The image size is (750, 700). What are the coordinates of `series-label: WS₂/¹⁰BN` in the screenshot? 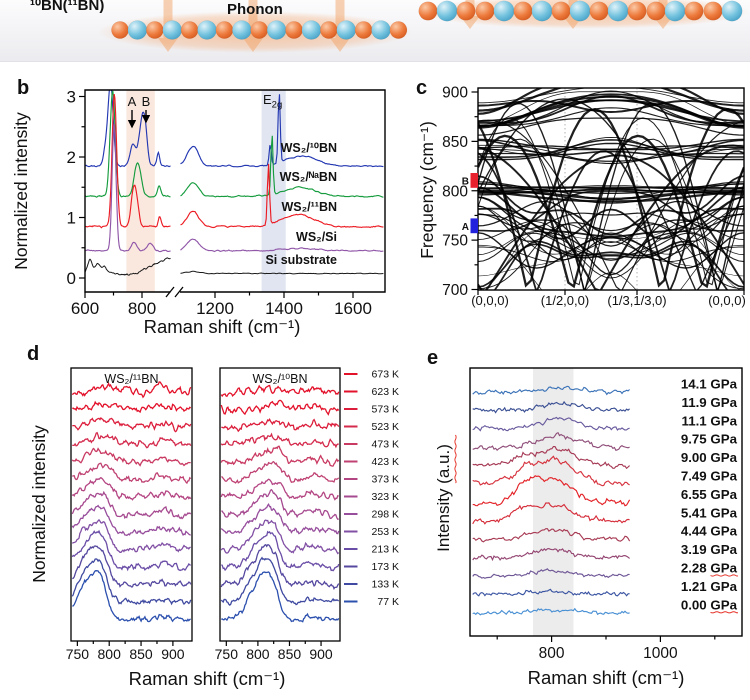 It's located at (309, 148).